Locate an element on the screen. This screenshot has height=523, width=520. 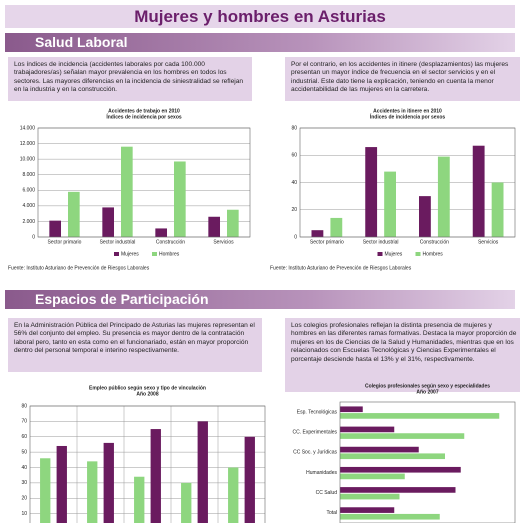
y-tick-label: Esp. Tecnológicas is located at coordinates (317, 412).